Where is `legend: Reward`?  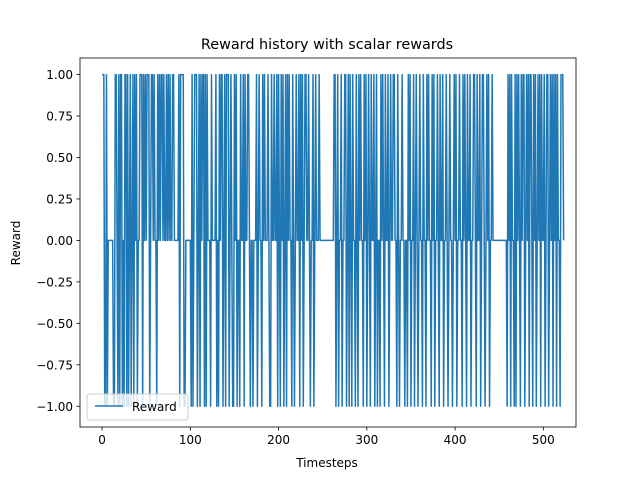
legend: Reward is located at coordinates (137, 407).